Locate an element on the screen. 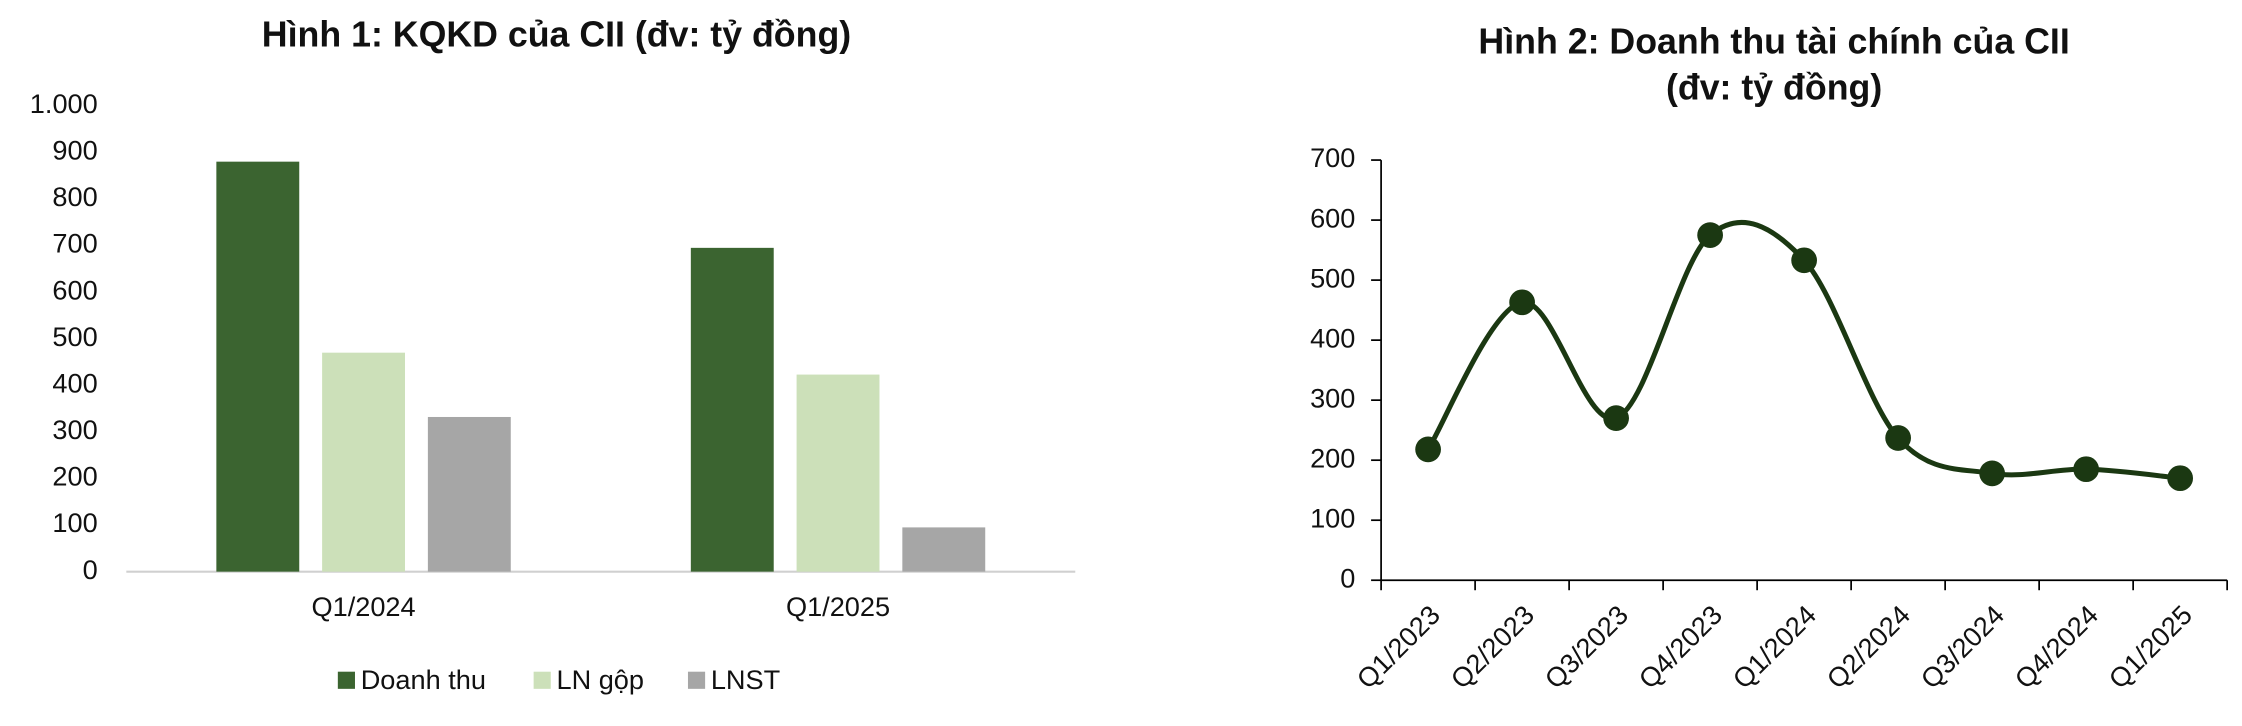 This screenshot has height=726, width=2242. chart-title: (đv: tỷ đồng) is located at coordinates (1774, 87).